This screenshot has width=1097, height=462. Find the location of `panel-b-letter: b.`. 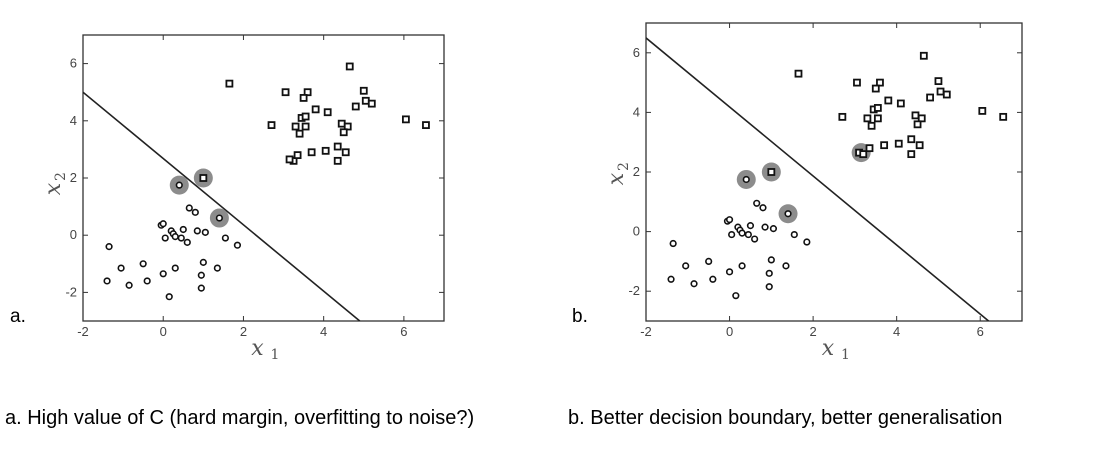

panel-b-letter: b. is located at coordinates (580, 316).